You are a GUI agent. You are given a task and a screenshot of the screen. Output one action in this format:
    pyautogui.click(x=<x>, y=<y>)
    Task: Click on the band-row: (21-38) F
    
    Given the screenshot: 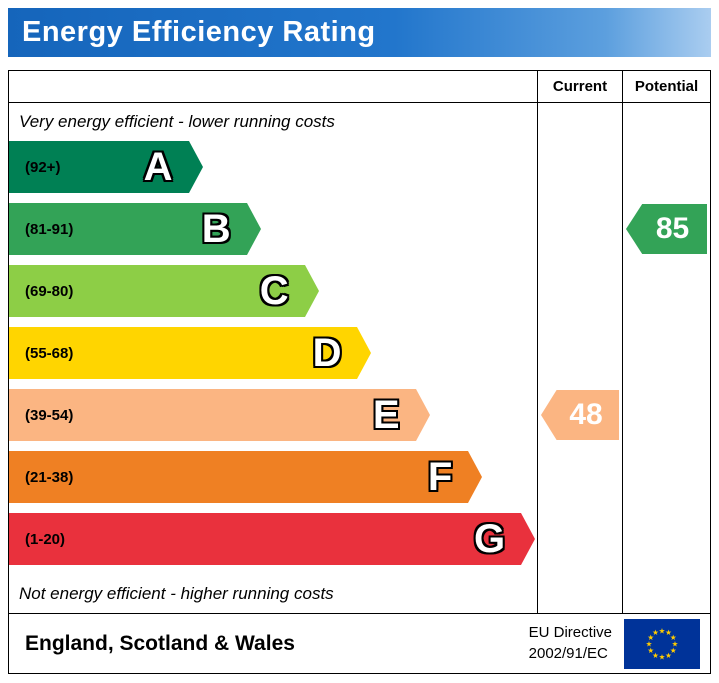 What is the action you would take?
    pyautogui.click(x=273, y=477)
    